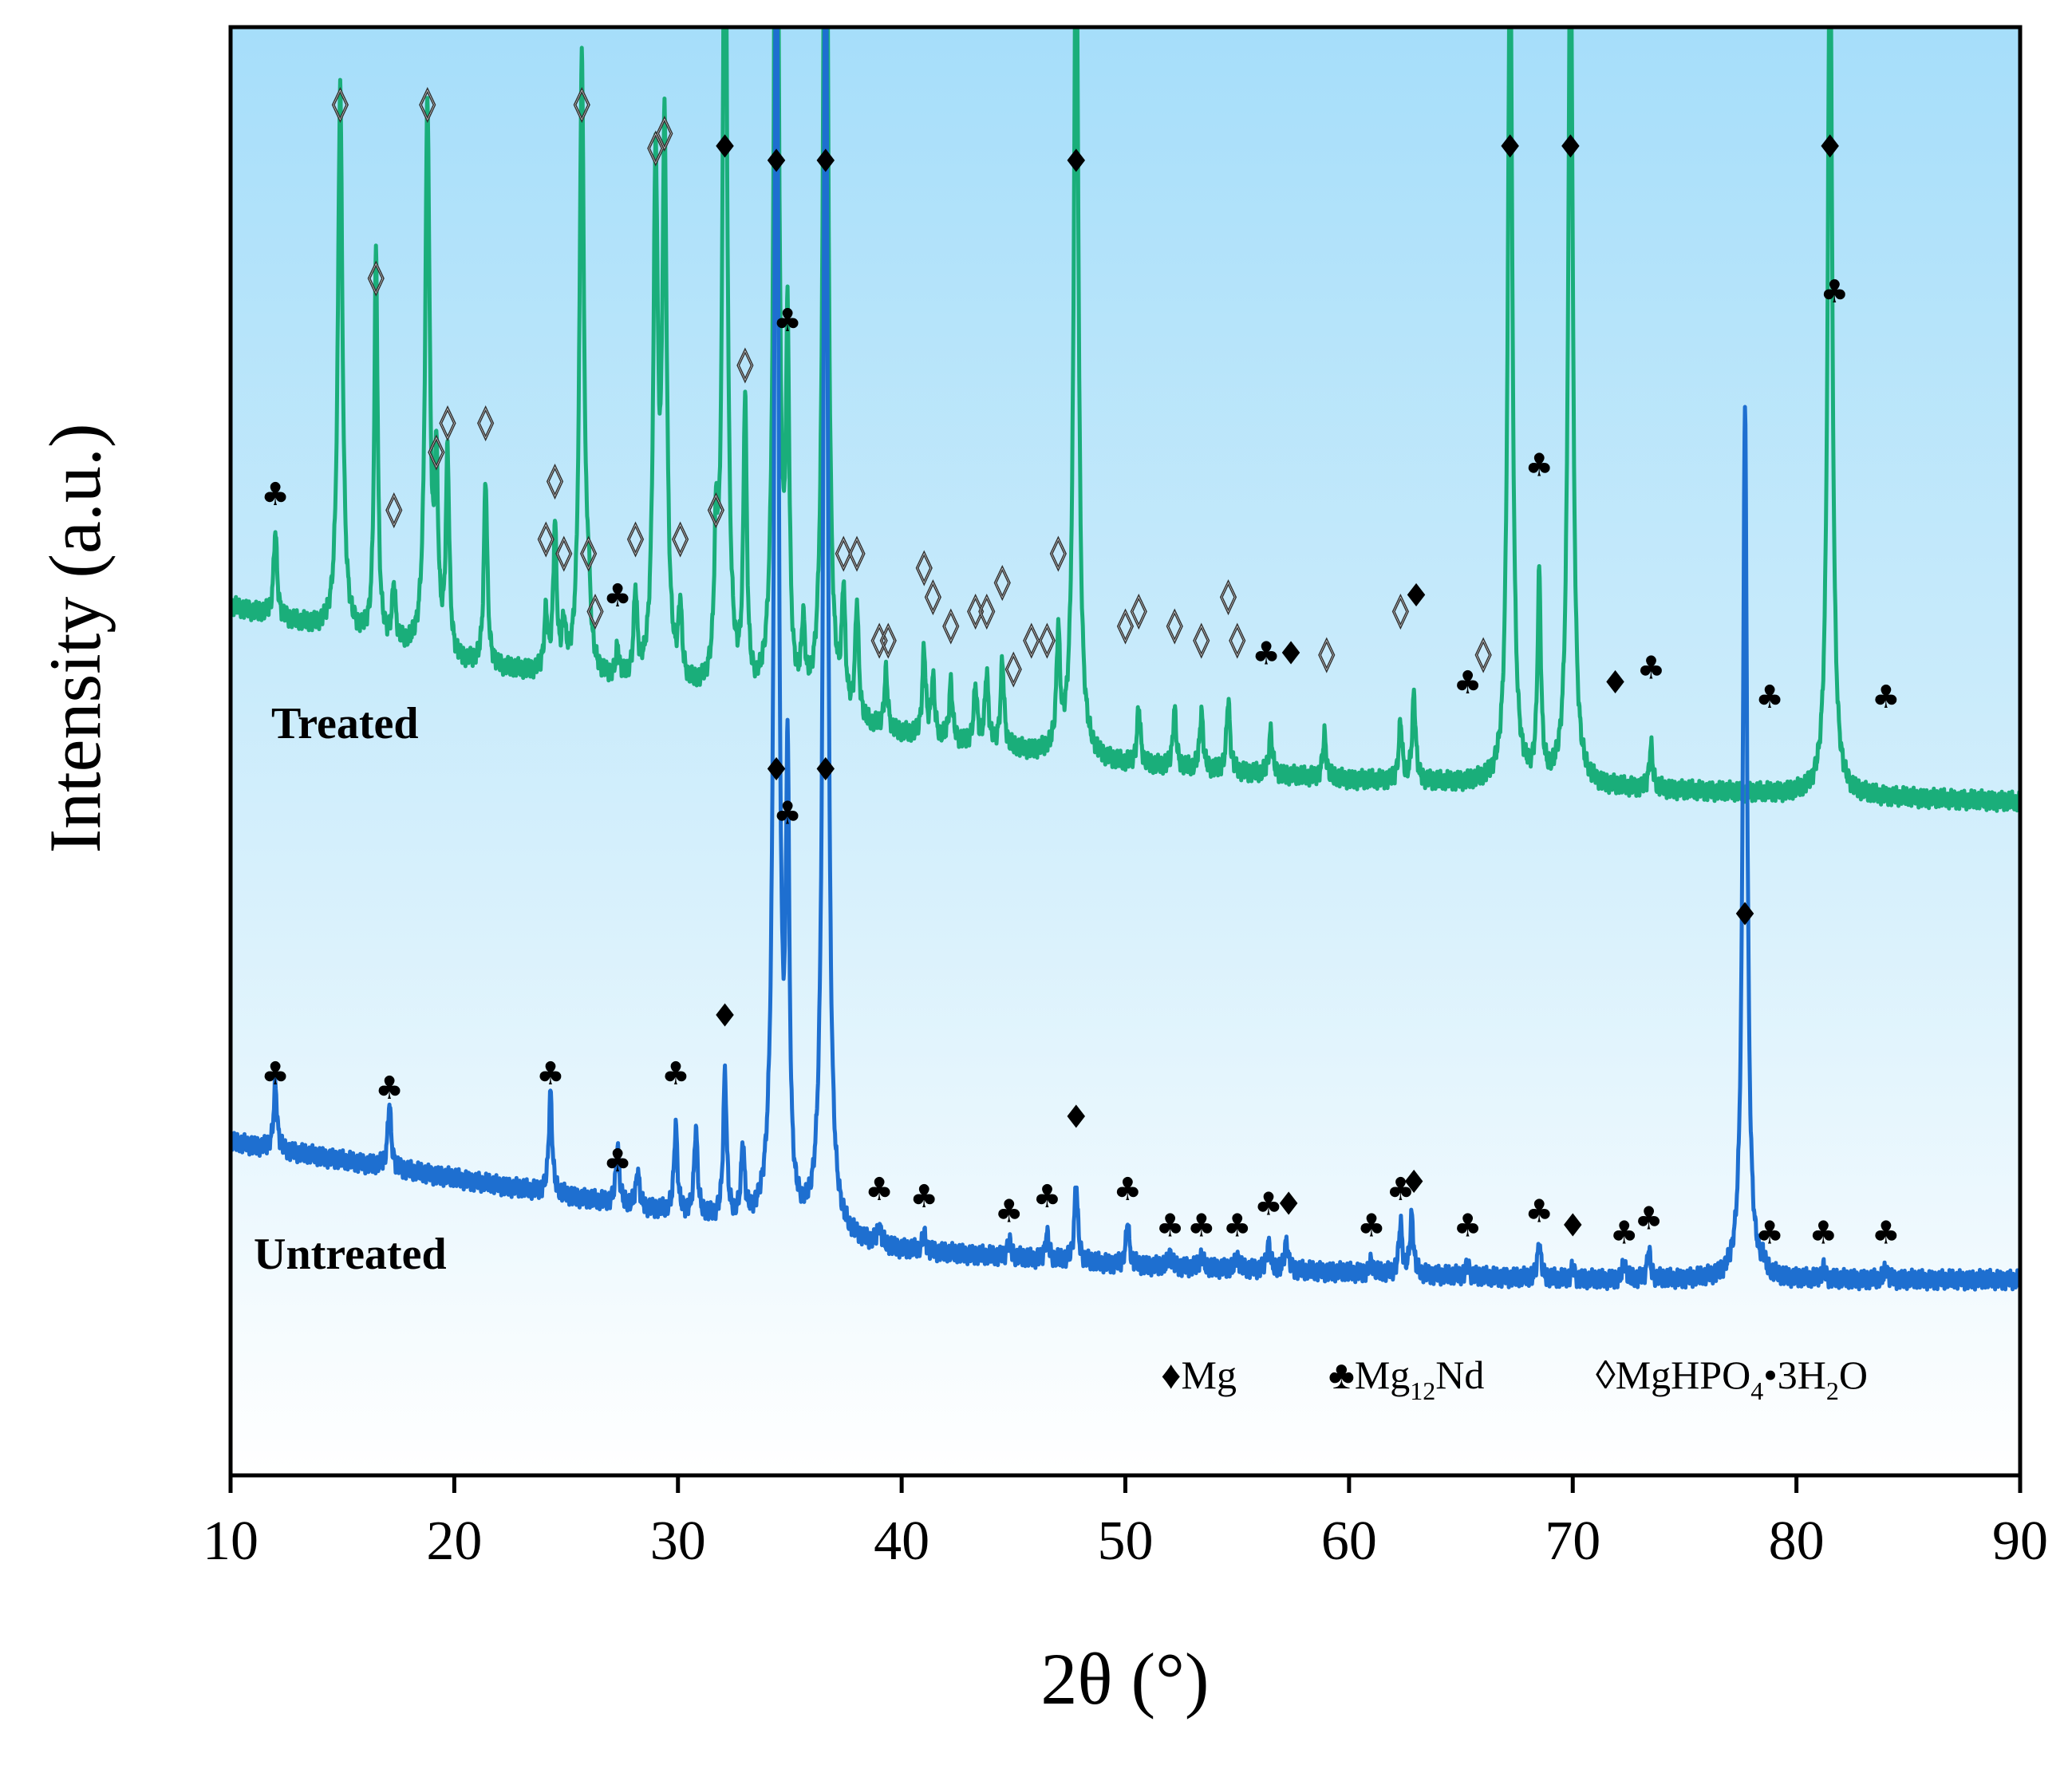 This screenshot has height=1773, width=2072. I want to click on legend-mg12nd-tail: Nd, so click(1459, 1374).